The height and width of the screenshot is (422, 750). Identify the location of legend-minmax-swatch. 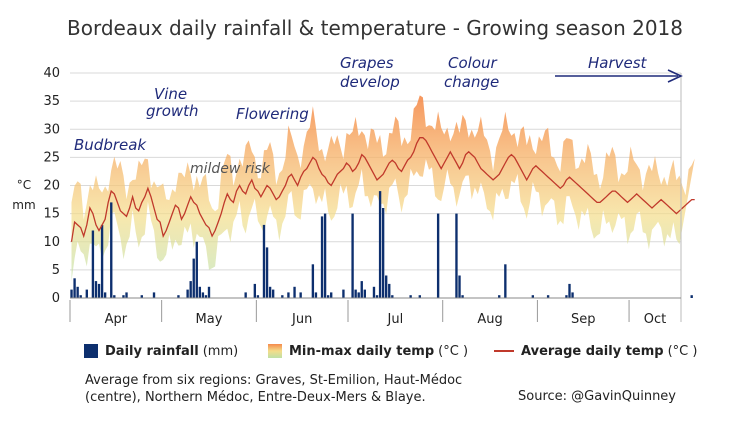
(275, 351).